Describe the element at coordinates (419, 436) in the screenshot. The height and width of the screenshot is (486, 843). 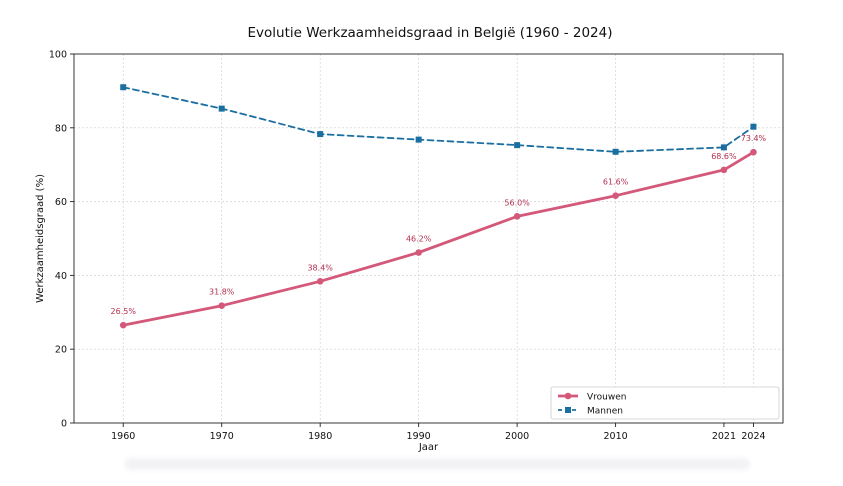
I see `x-tick-label: 1990` at that location.